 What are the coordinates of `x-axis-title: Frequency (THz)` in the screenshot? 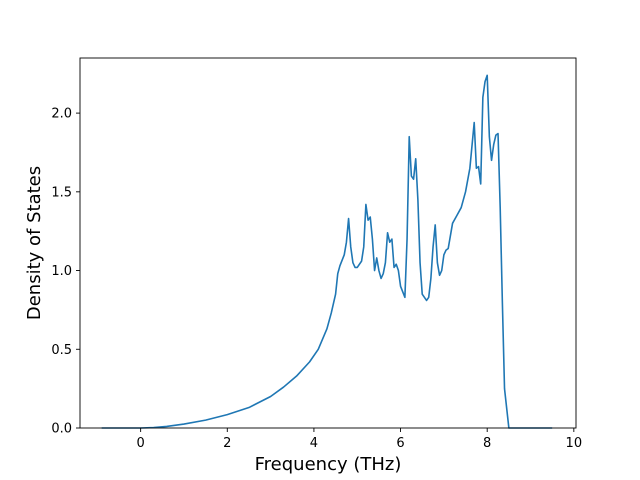 It's located at (328, 464).